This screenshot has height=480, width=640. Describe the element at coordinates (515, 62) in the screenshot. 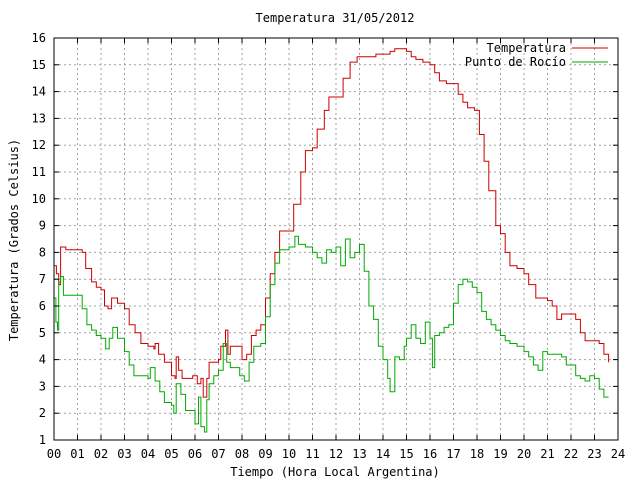

I see `legend-label: Punto de Rocío` at that location.